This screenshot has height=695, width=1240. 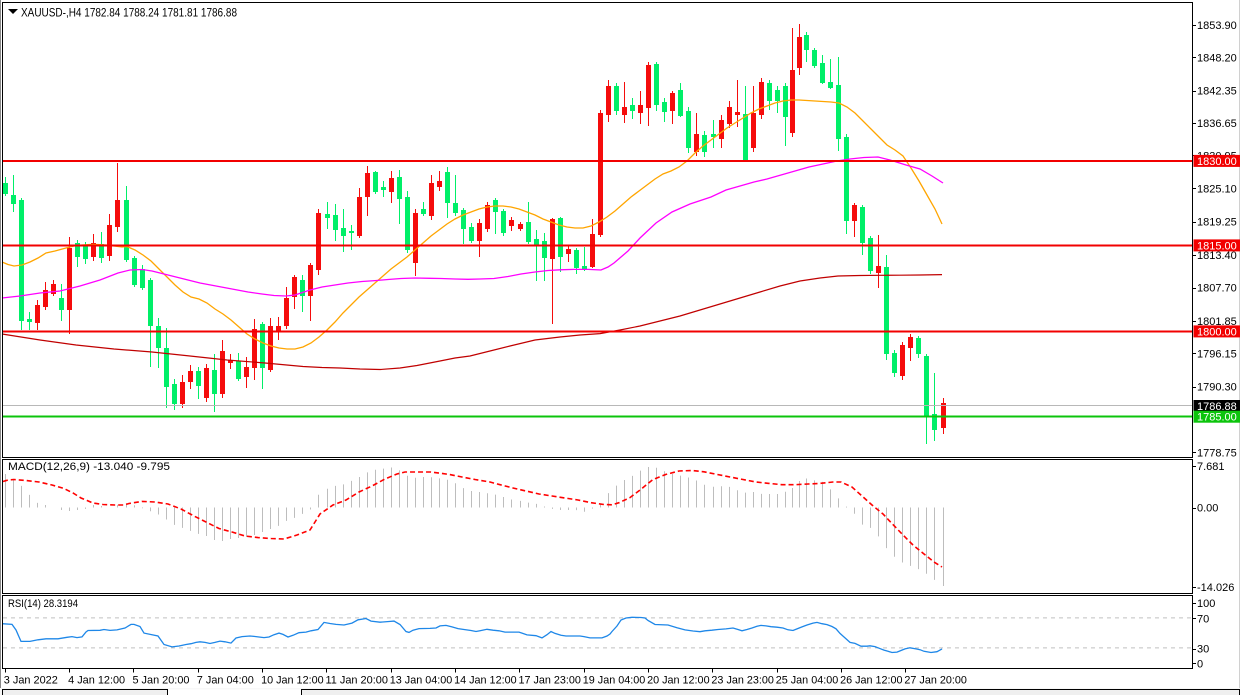 What do you see at coordinates (356, 681) in the screenshot?
I see `svg-text: 11 Jan 20:00` at bounding box center [356, 681].